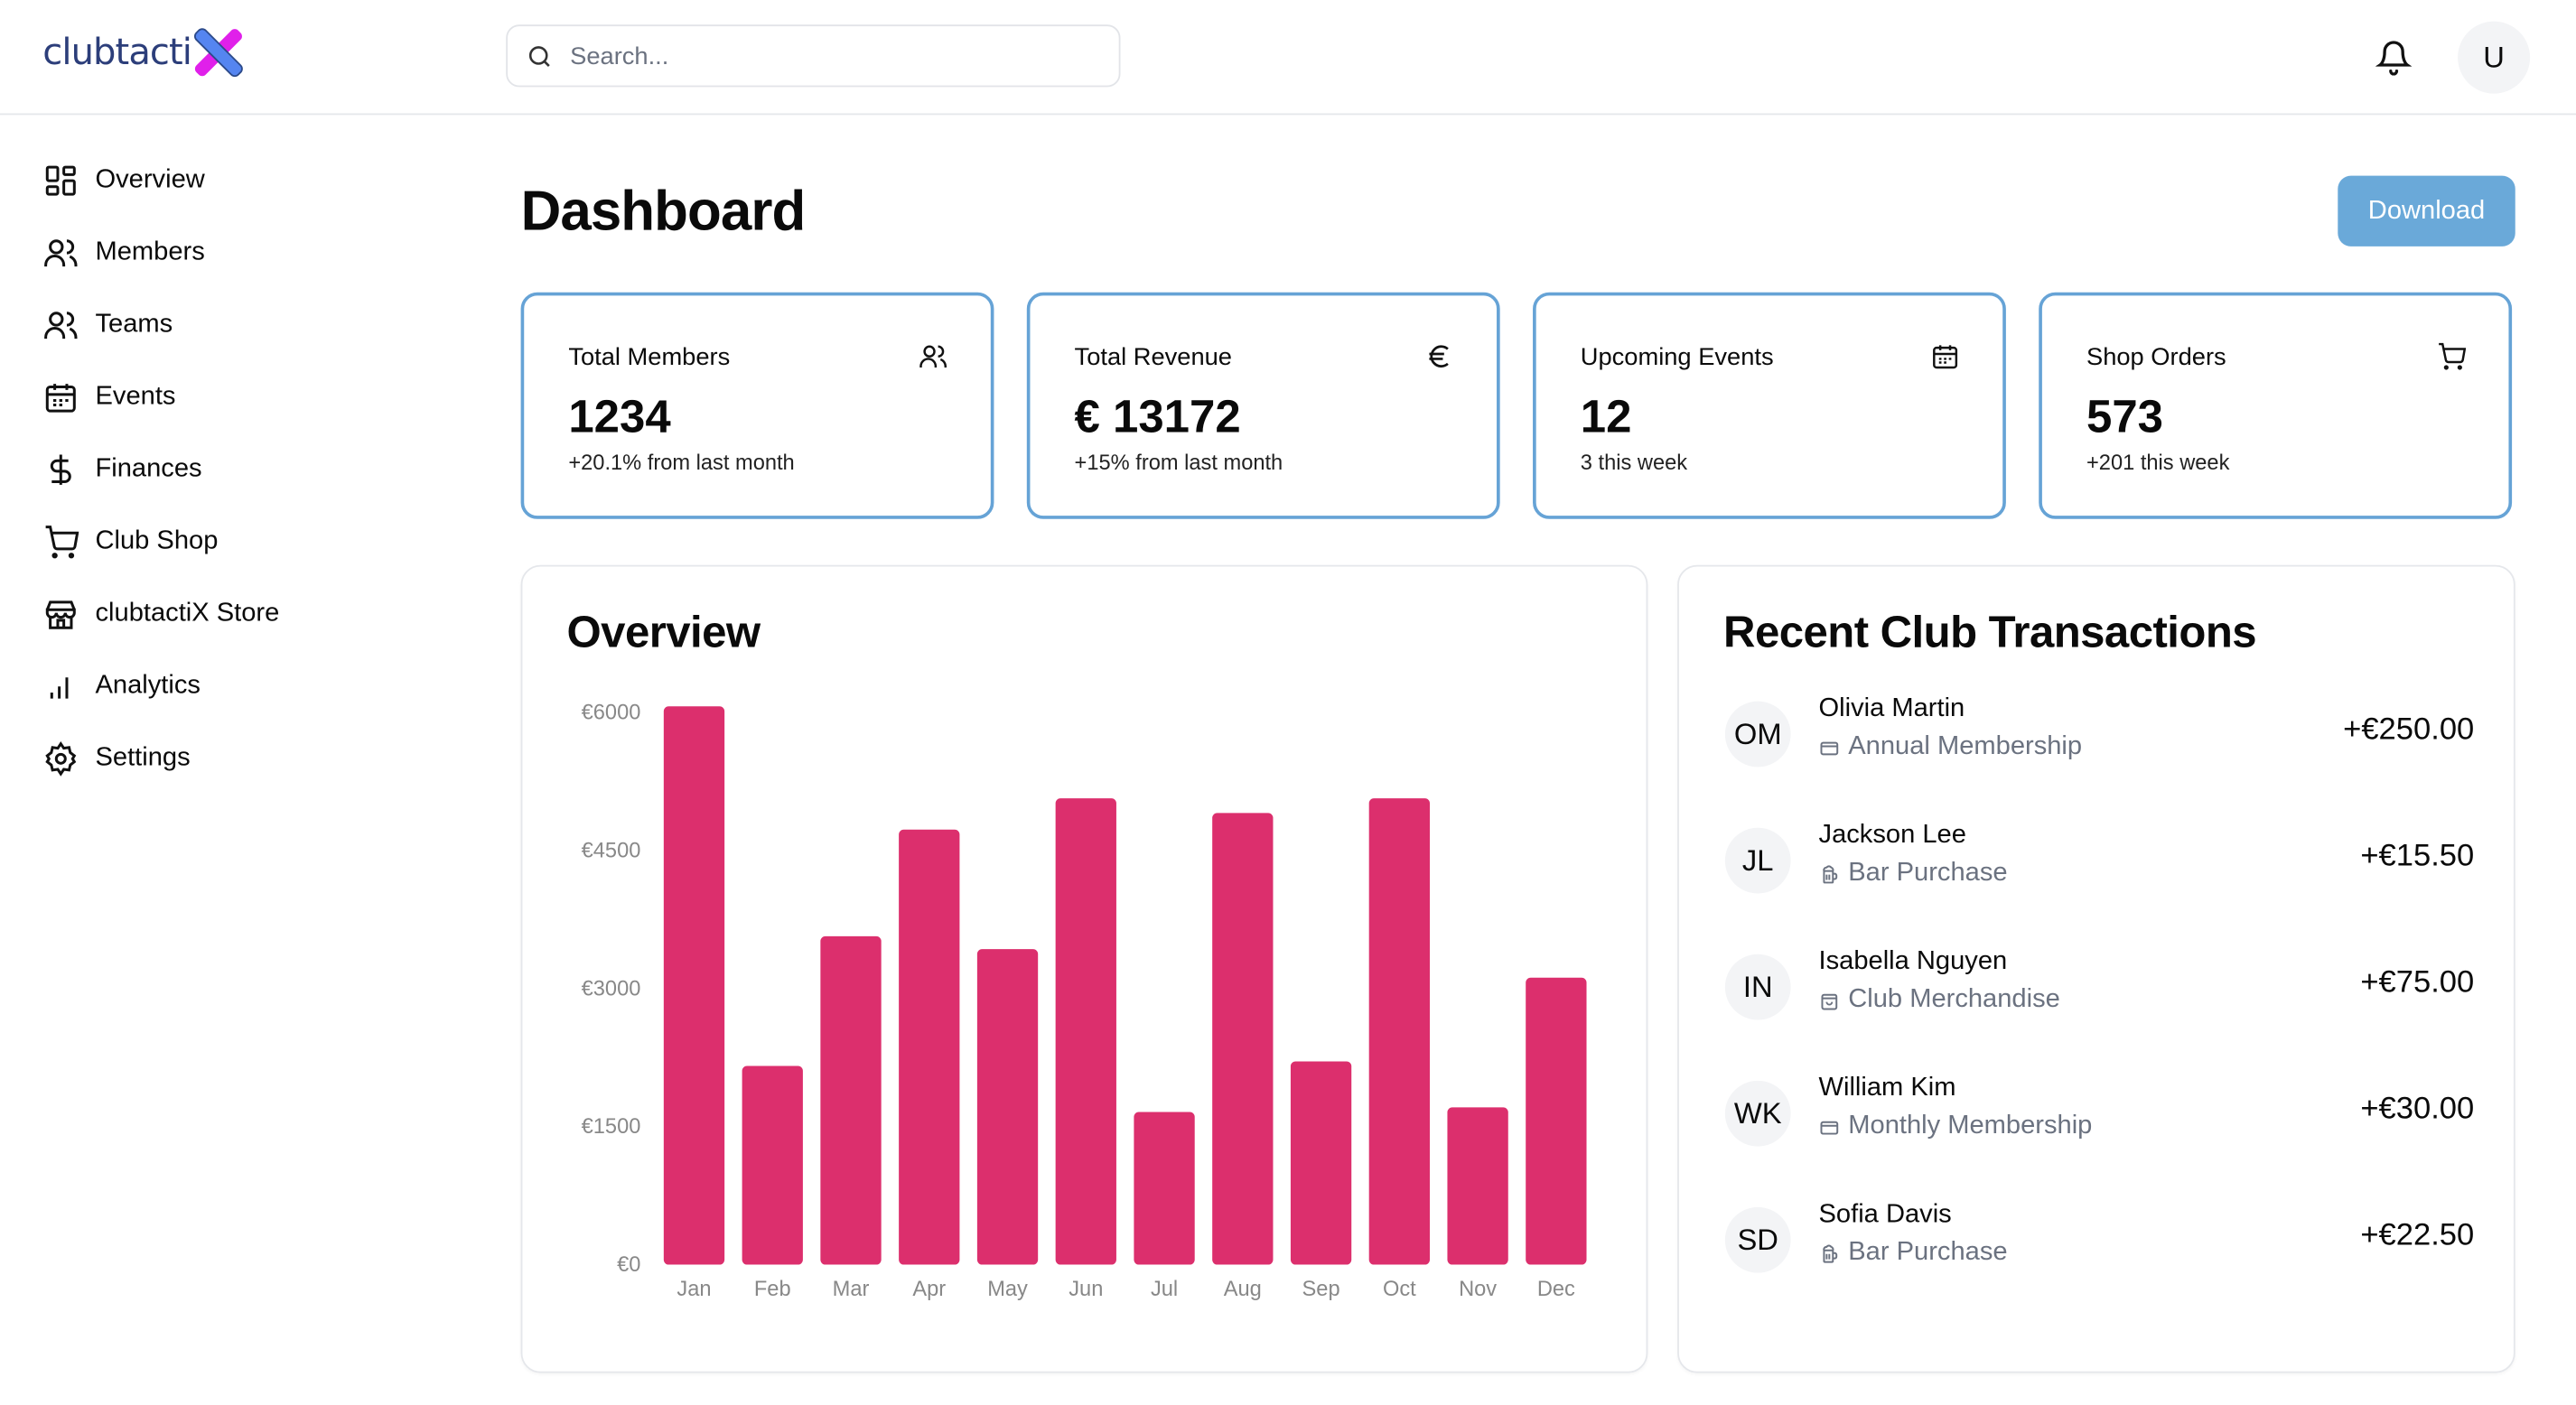  I want to click on x-tick-label: Mar, so click(851, 1289).